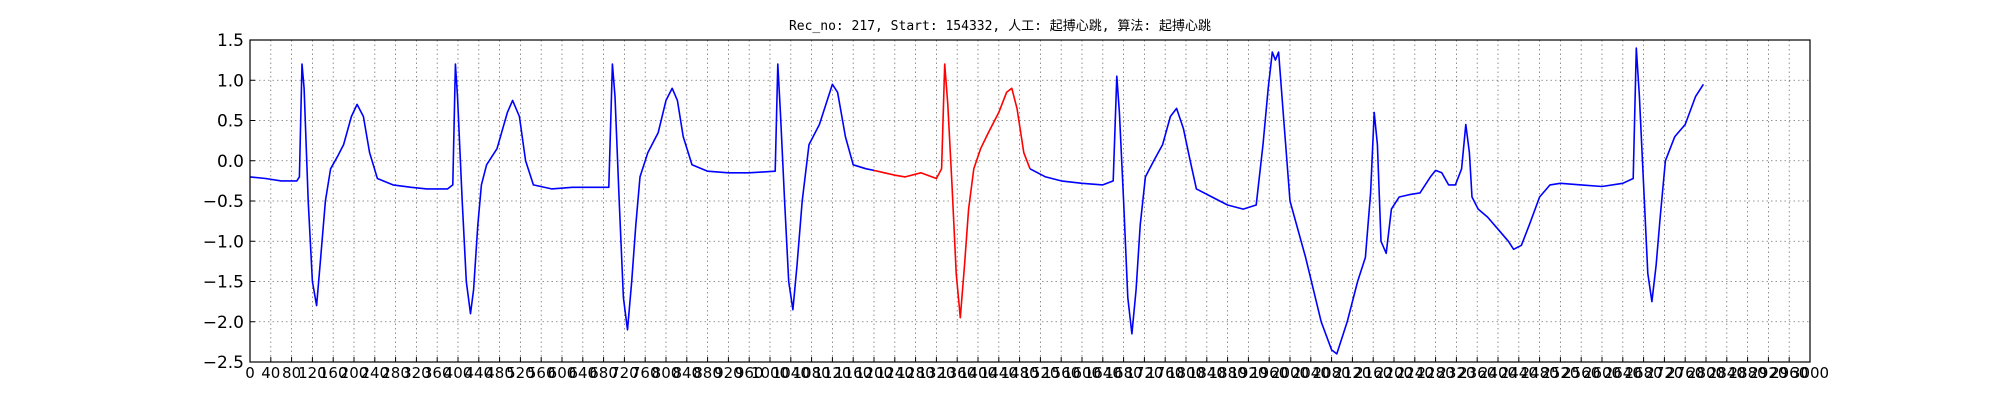  Describe the element at coordinates (1456, 373) in the screenshot. I see `x-tick-label: 2320` at that location.